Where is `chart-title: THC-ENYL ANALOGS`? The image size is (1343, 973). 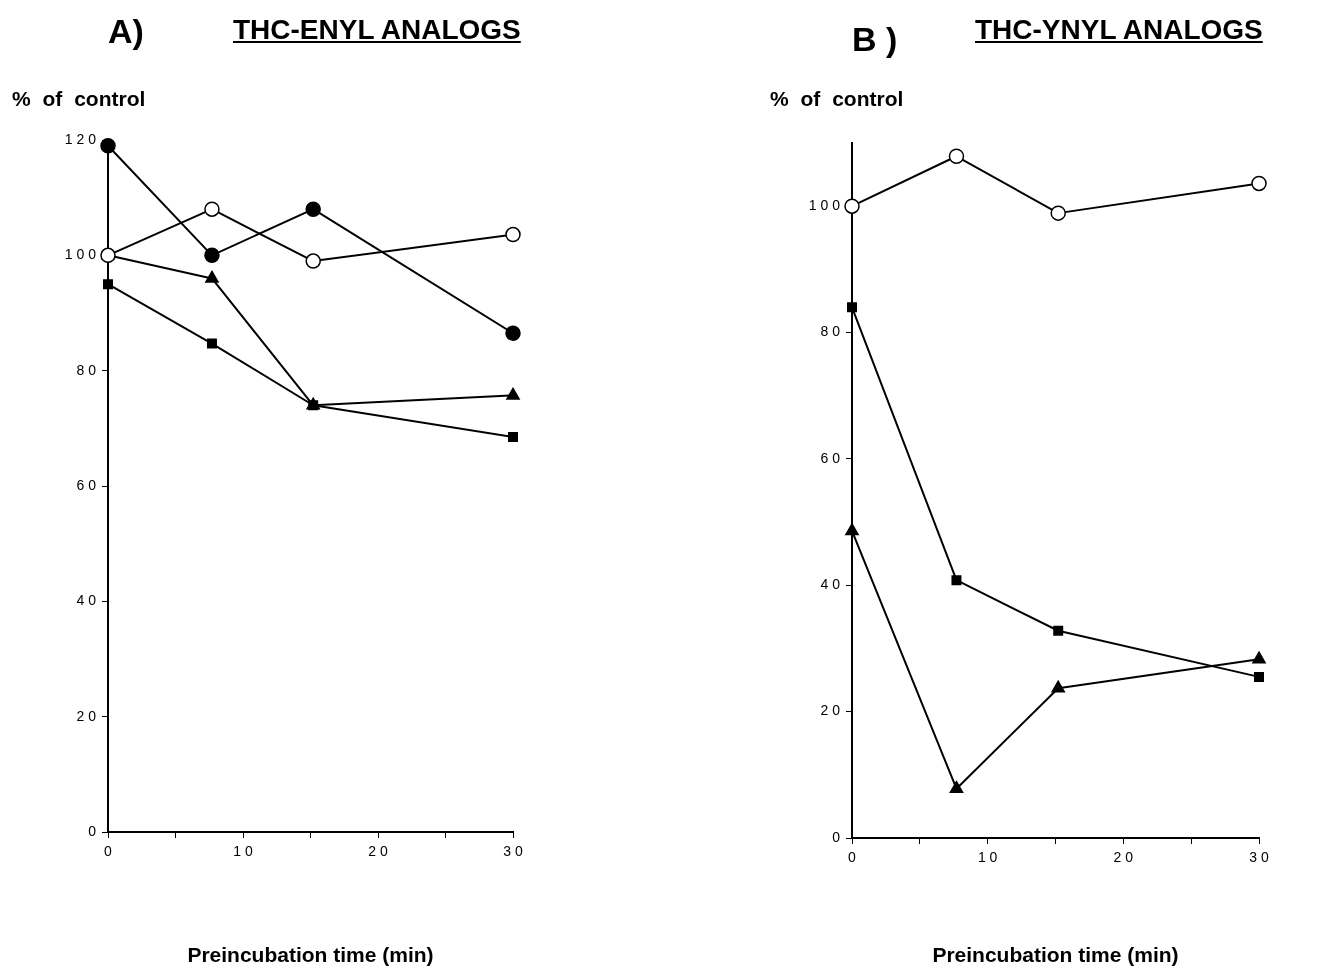
chart-title: THC-ENYL ANALOGS is located at coordinates (377, 30).